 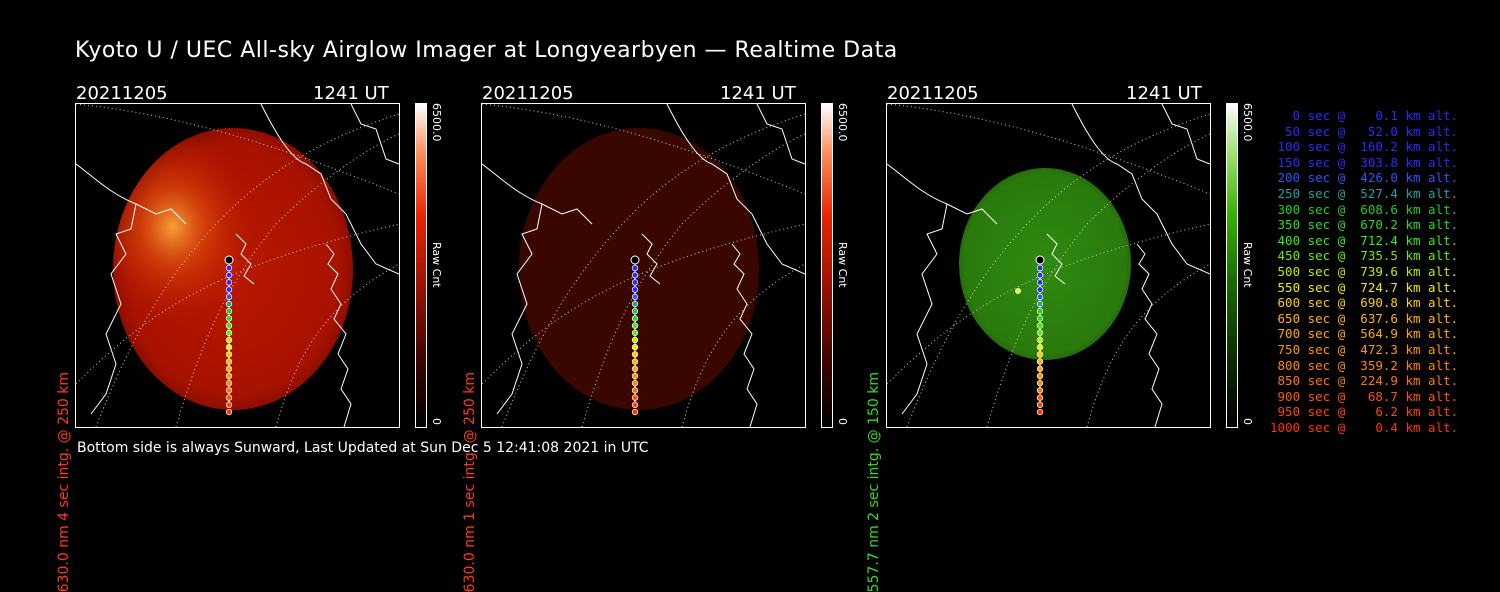 What do you see at coordinates (1247, 265) in the screenshot?
I see `panel3-cbar-unit: Raw Cnt` at bounding box center [1247, 265].